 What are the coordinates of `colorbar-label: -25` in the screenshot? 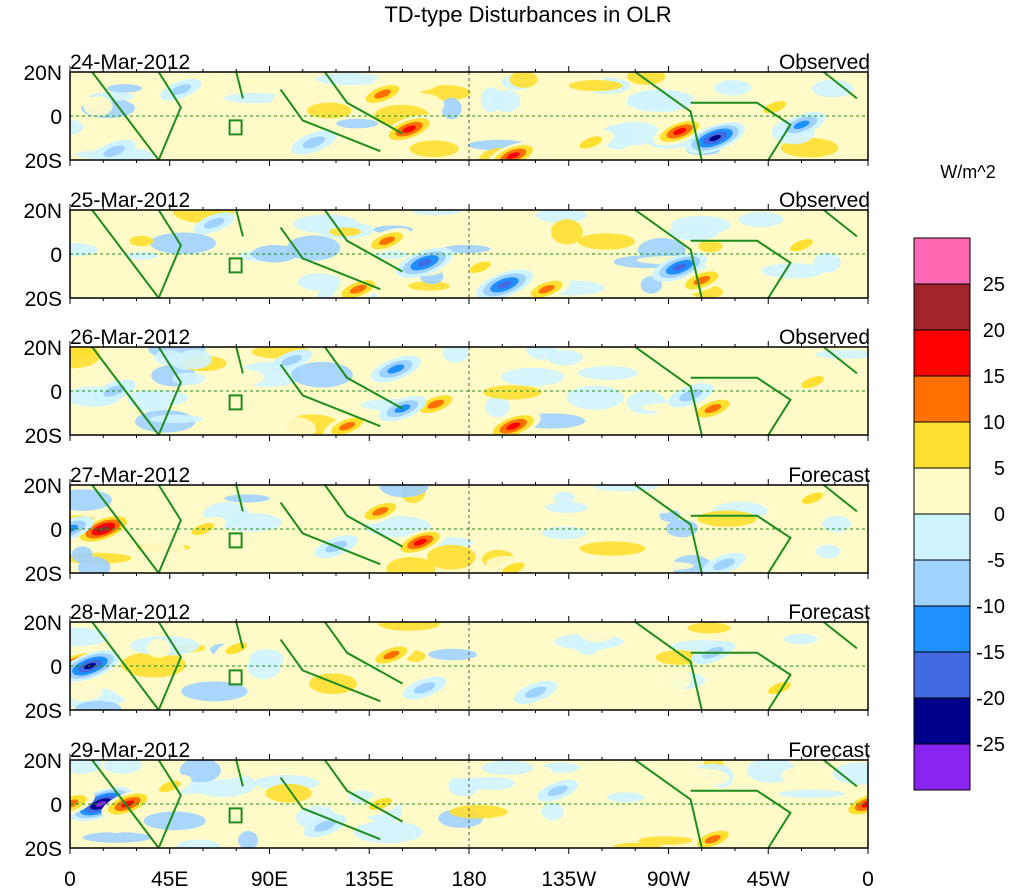 It's located at (990, 745).